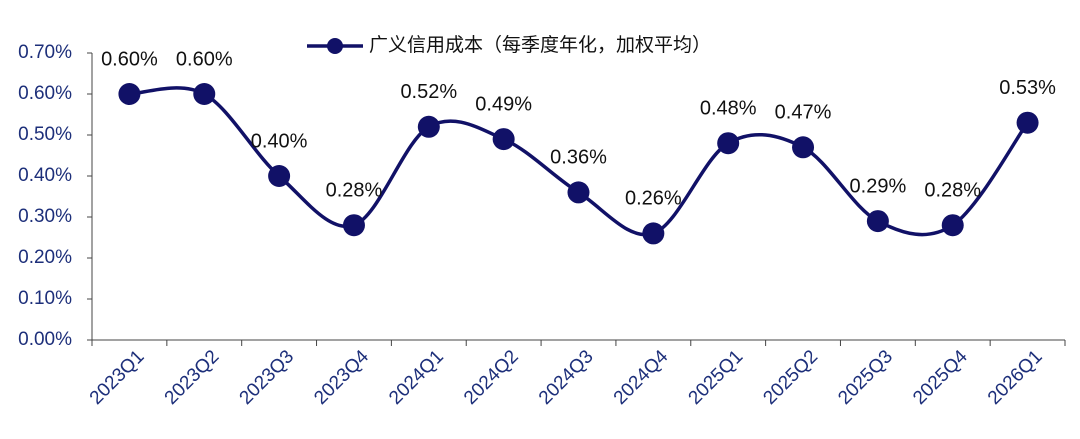 This screenshot has width=1080, height=439. I want to click on x-tick-label: 2023Q4, so click(341, 377).